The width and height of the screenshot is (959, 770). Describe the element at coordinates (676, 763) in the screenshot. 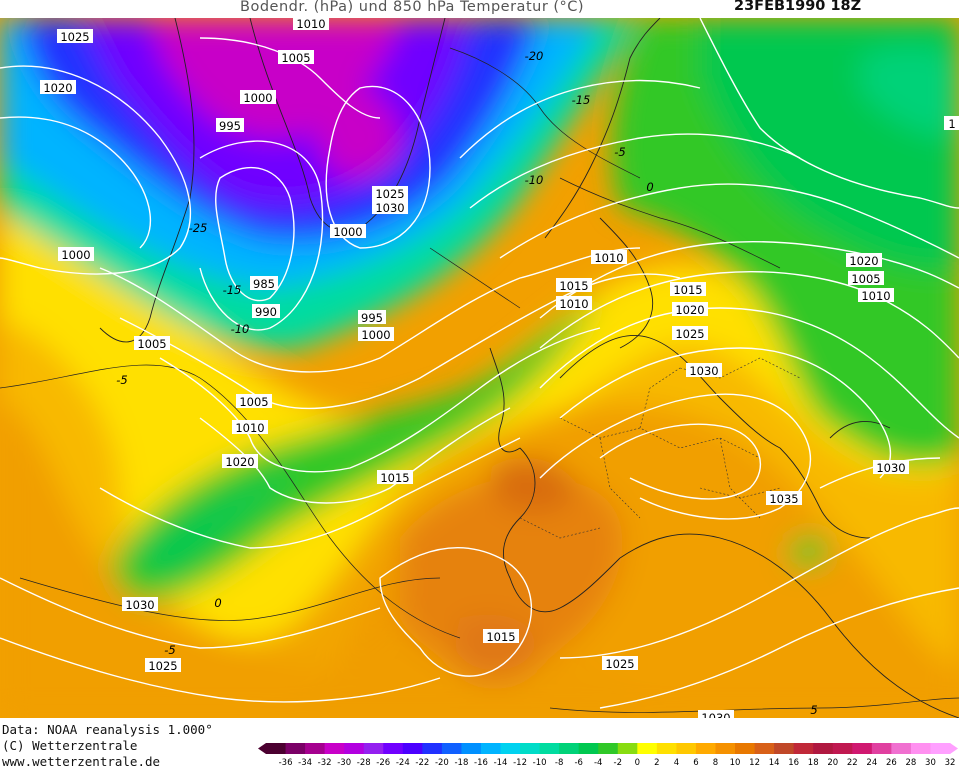

I see `colorbar-tick-label: 4` at that location.